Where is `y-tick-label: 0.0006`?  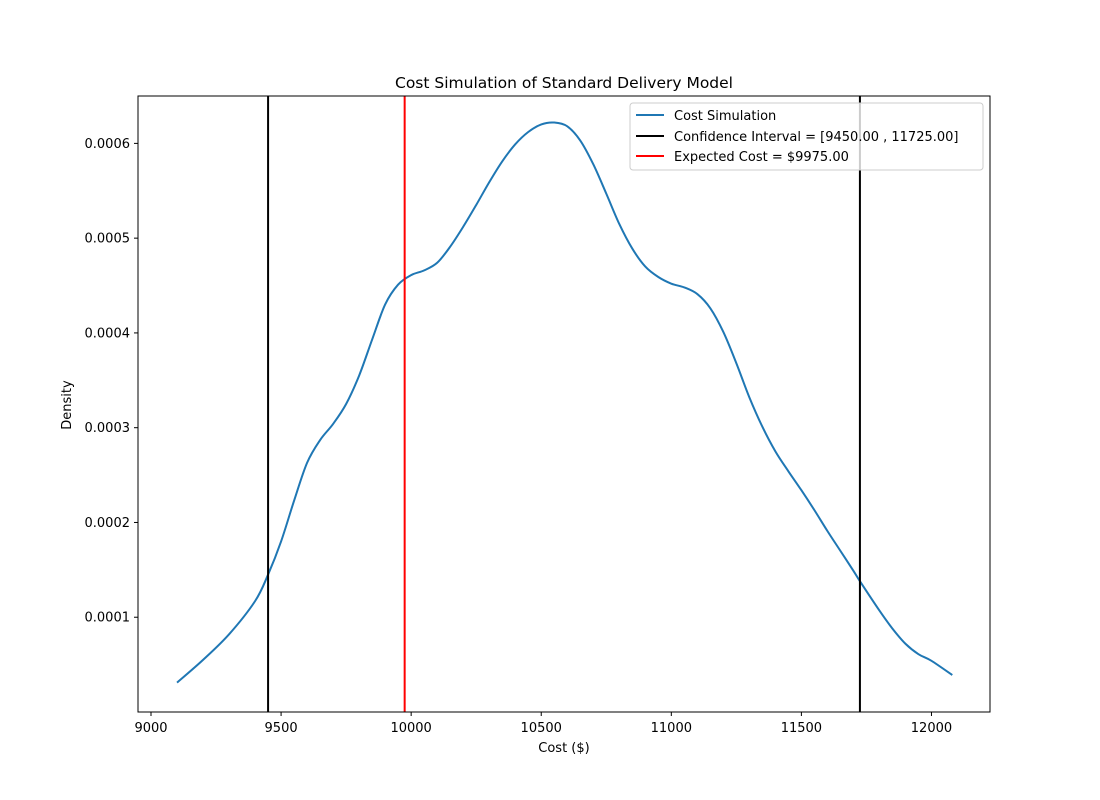 y-tick-label: 0.0006 is located at coordinates (108, 144).